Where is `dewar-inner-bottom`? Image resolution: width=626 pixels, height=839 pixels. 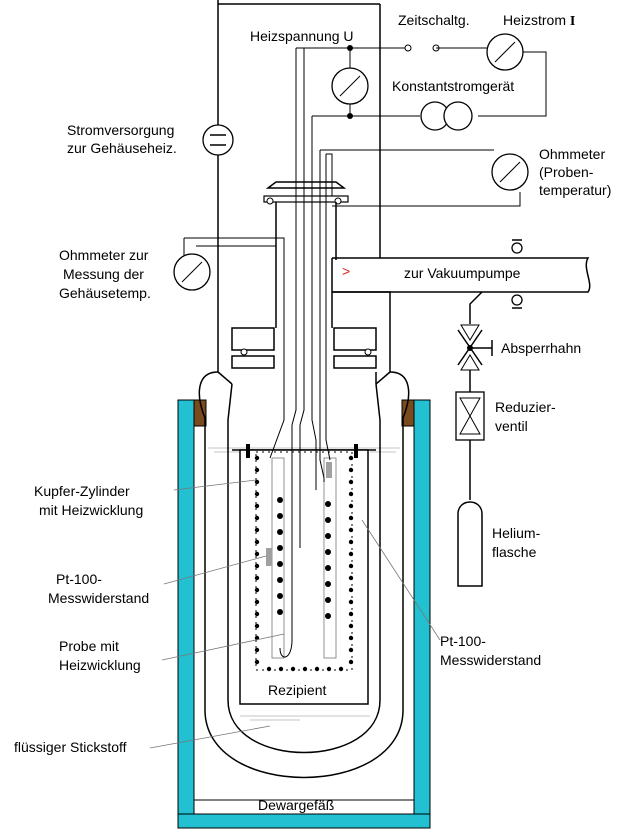 dewar-inner-bottom is located at coordinates (304, 807).